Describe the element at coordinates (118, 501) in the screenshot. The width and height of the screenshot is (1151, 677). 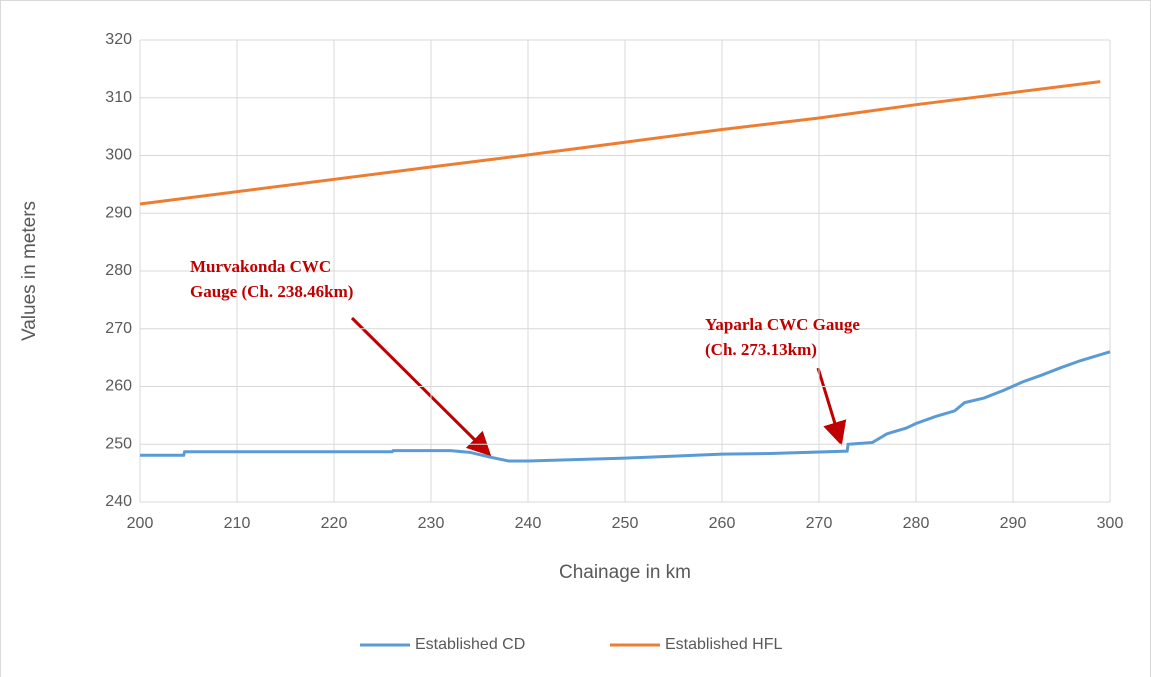
I see `y-tick-label: 240` at that location.